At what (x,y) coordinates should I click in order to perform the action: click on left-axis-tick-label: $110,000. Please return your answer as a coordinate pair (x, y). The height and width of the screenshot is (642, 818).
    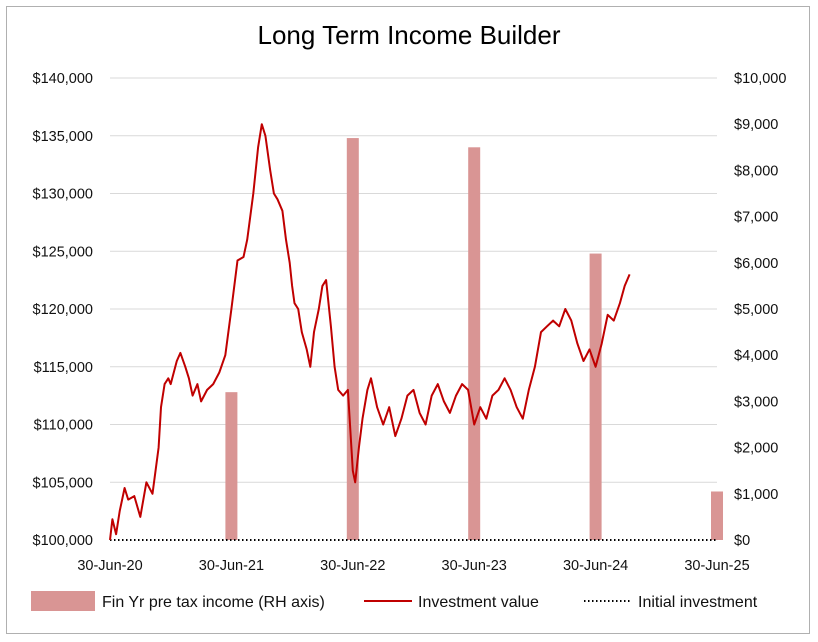
    Looking at the image, I should click on (63, 426).